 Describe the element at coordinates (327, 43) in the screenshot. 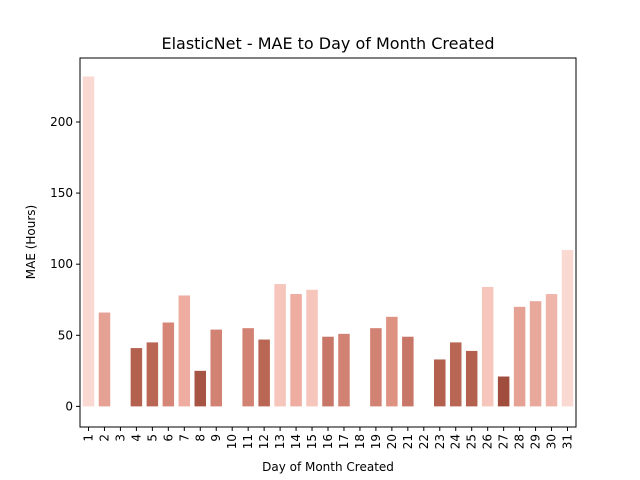

I see `chart-title: ElasticNet - MAE to Day of Month Created` at that location.